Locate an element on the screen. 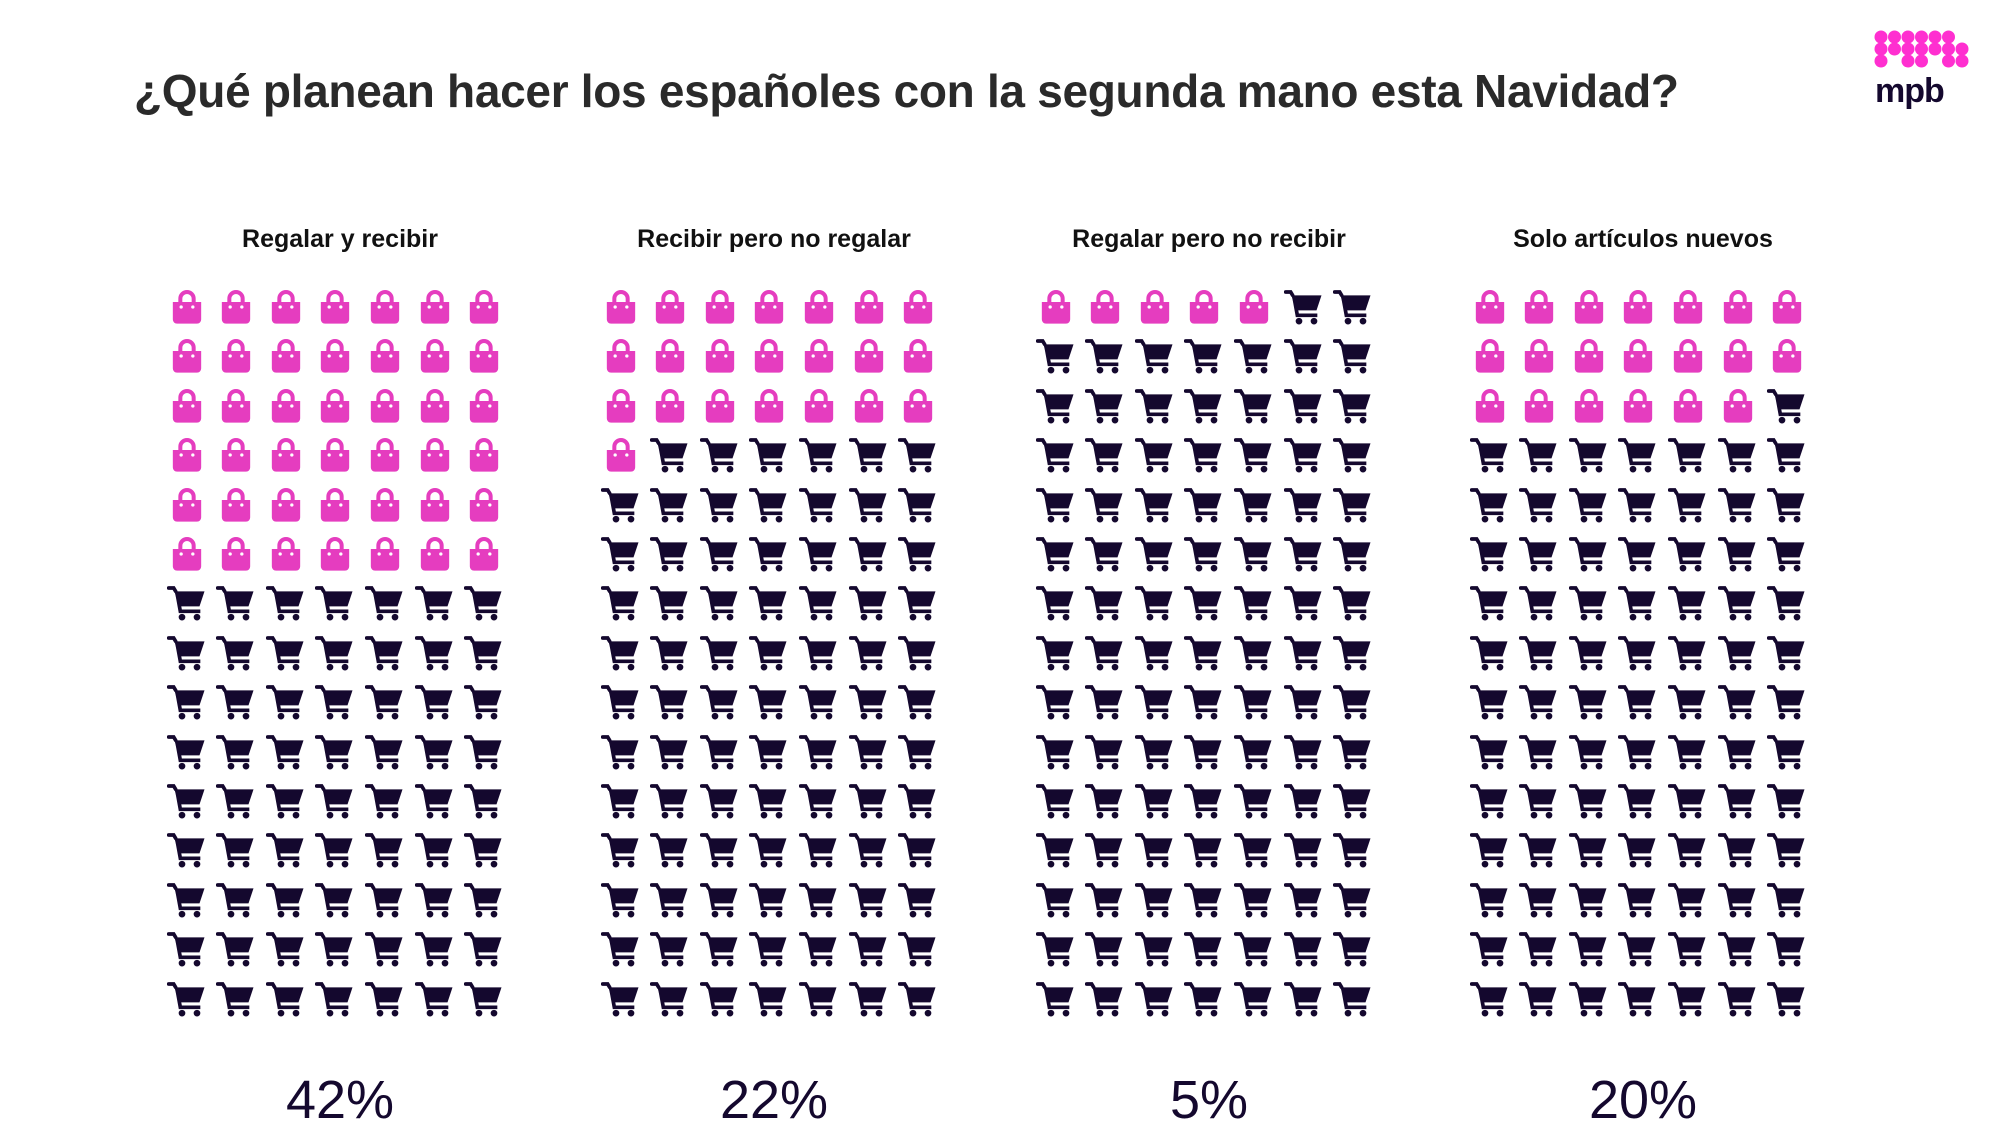 This screenshot has height=1131, width=2000. category-label: Regalar pero no recibir is located at coordinates (1209, 239).